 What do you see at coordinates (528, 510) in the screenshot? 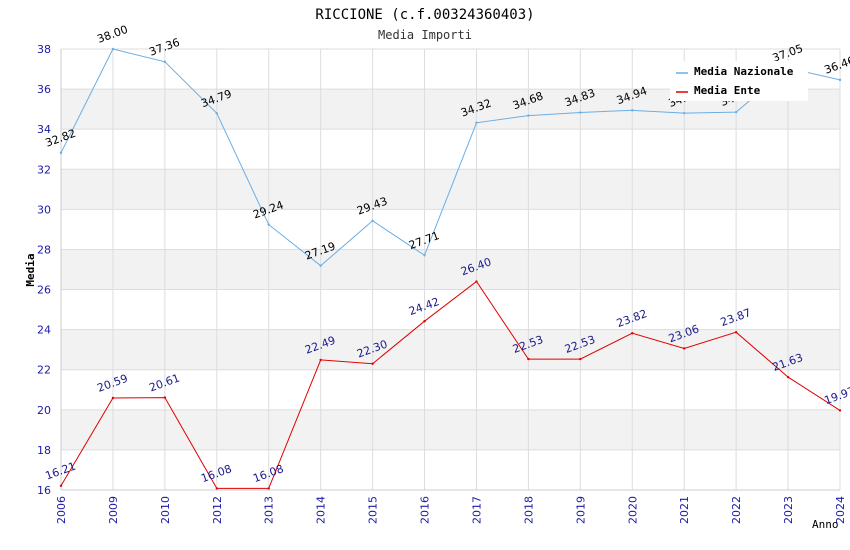
I see `x-tick-label: 2018` at bounding box center [528, 510].